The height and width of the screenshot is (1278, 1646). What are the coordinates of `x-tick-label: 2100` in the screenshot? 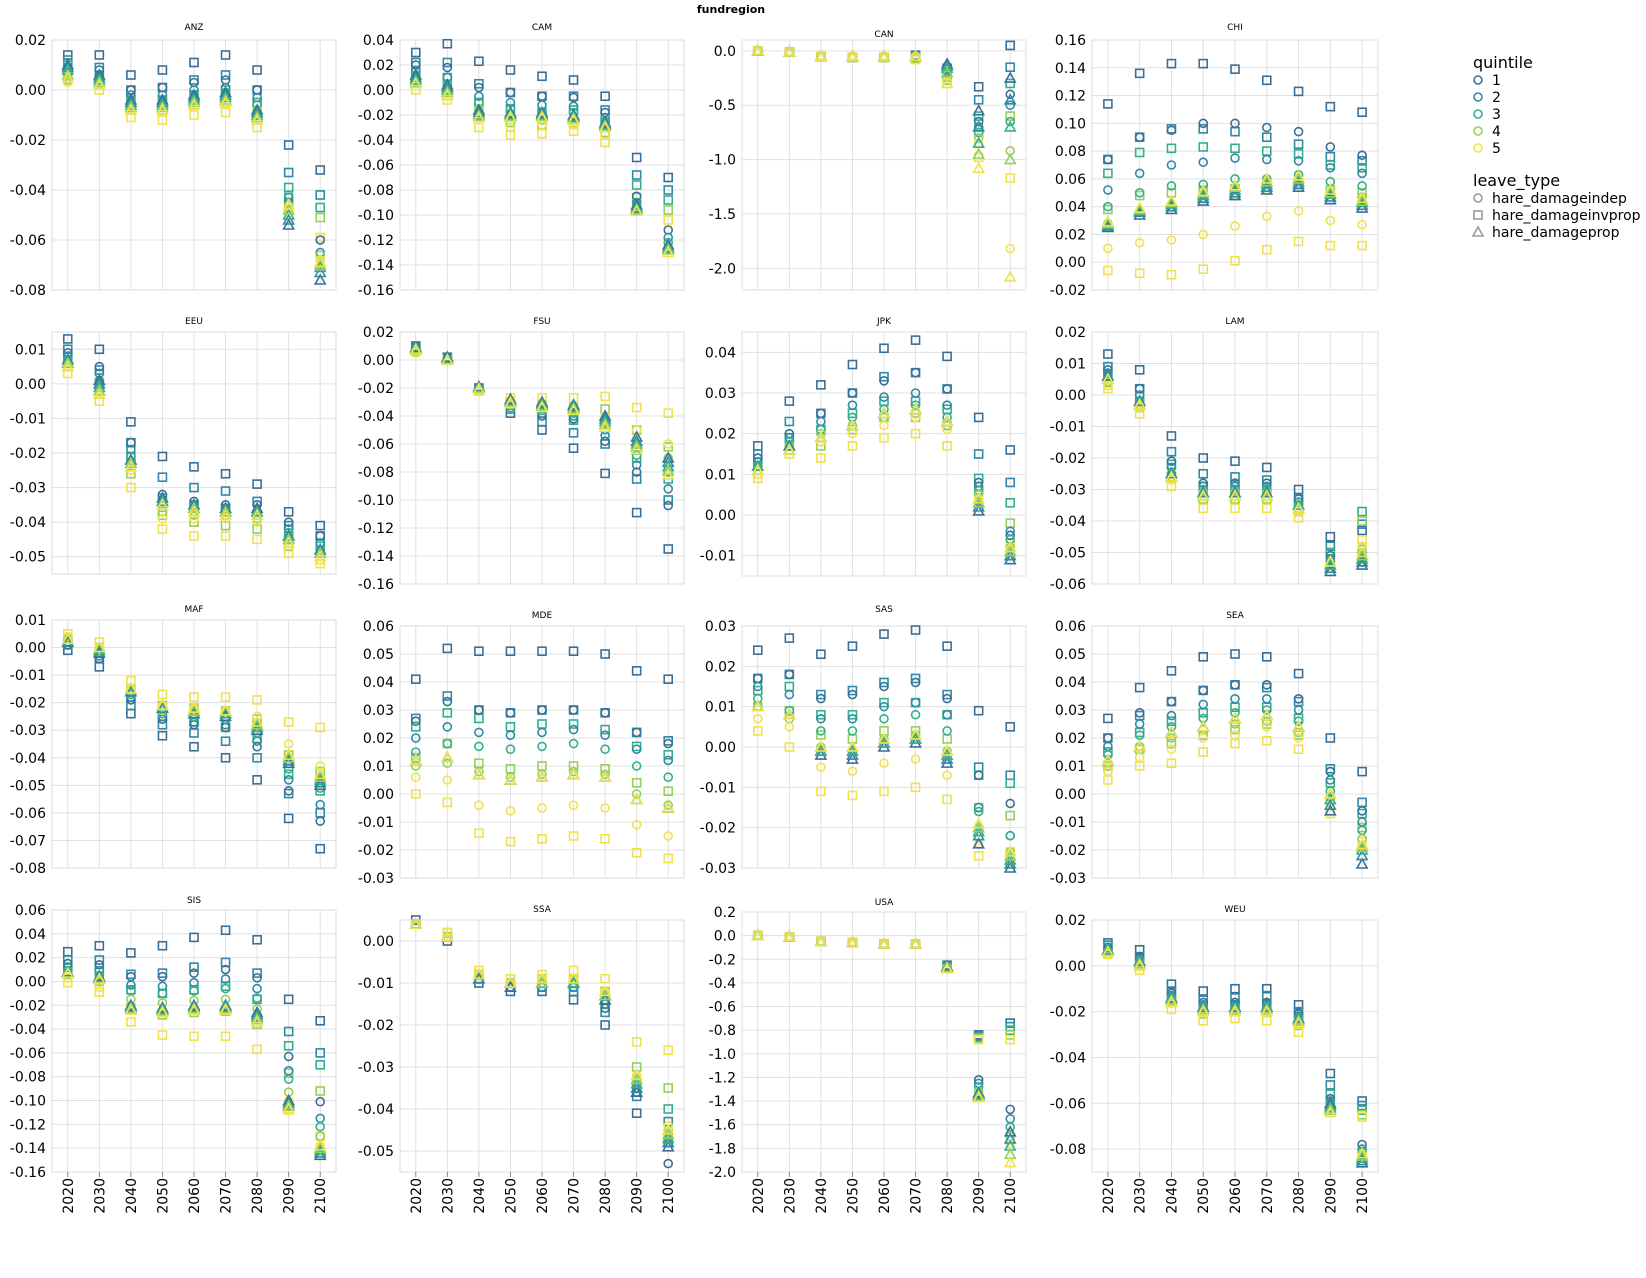 It's located at (669, 1196).